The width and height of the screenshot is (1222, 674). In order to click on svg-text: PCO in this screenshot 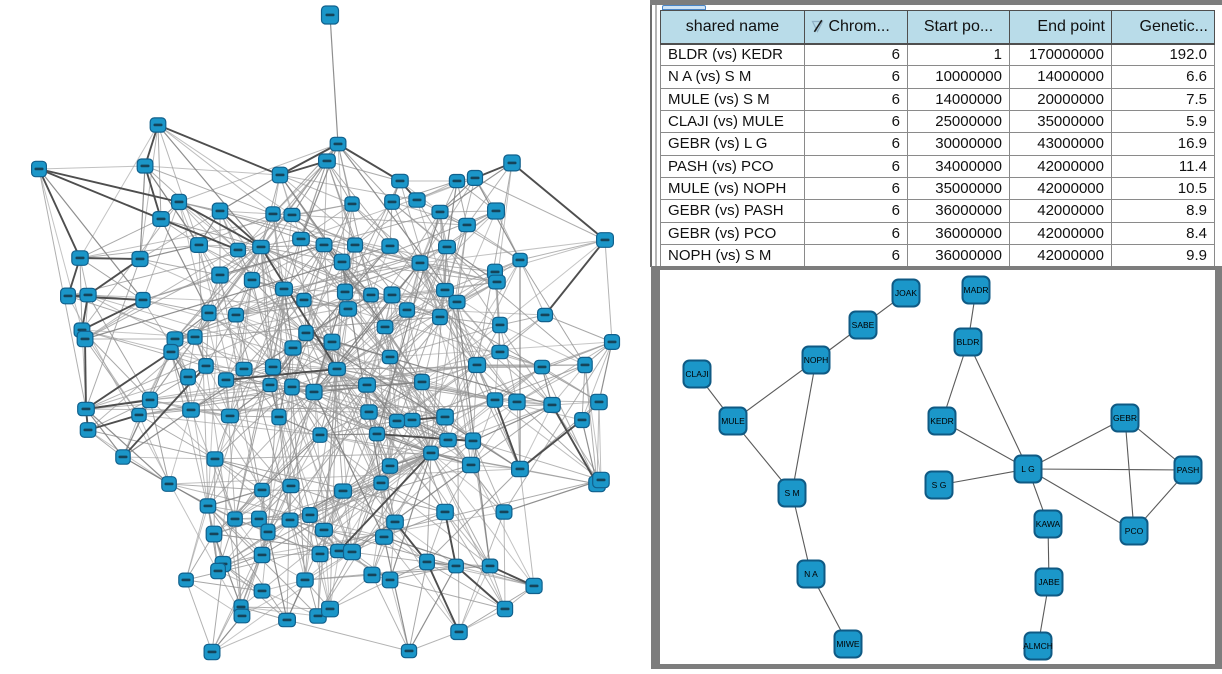, I will do `click(1134, 531)`.